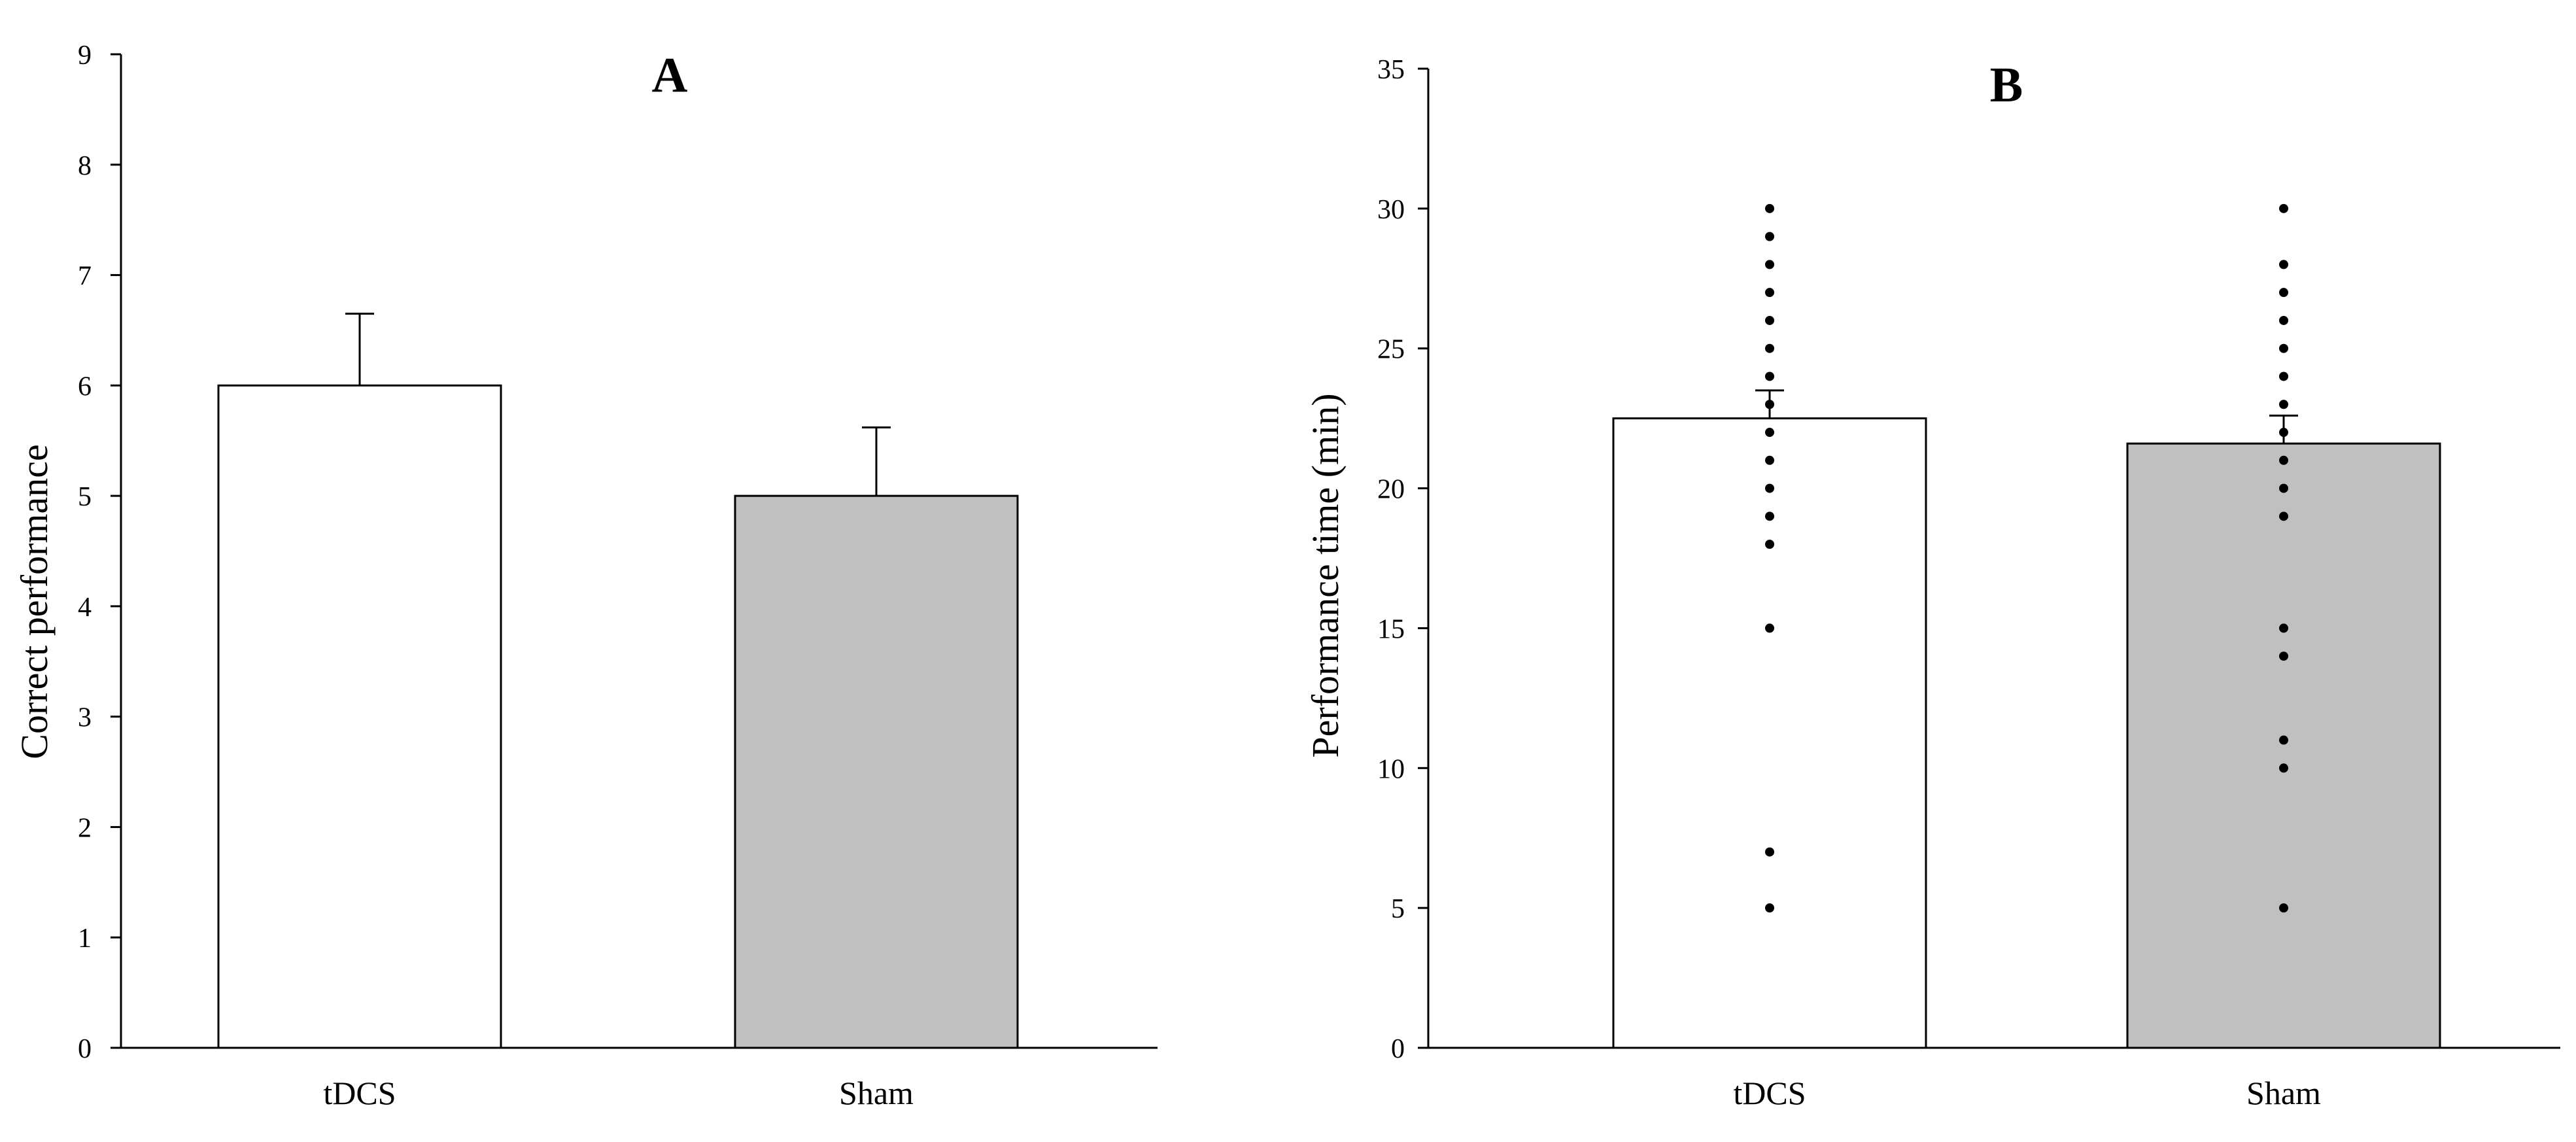 Image resolution: width=2576 pixels, height=1142 pixels. I want to click on y-tick-label: 8, so click(85, 166).